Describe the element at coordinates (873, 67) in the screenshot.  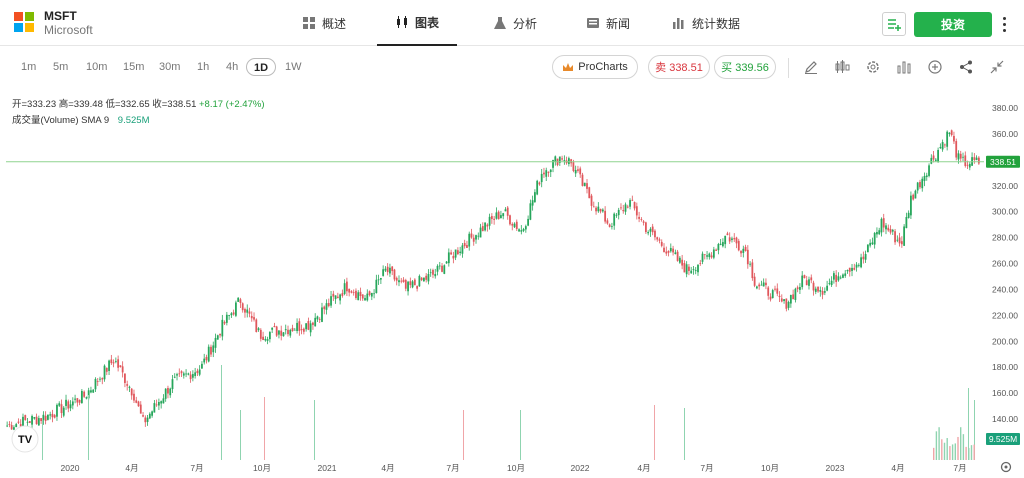
I see `gear-icon` at that location.